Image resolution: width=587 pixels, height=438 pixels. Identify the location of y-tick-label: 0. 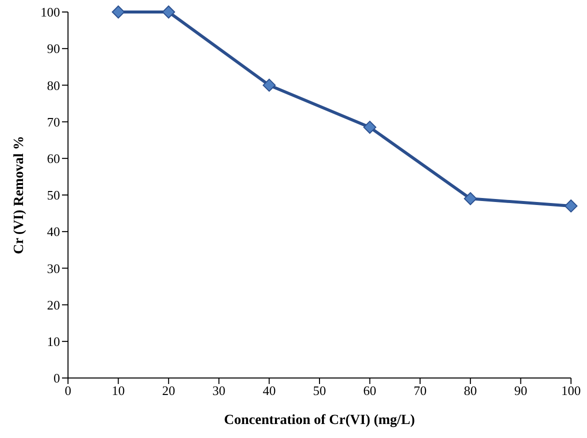
(57, 378).